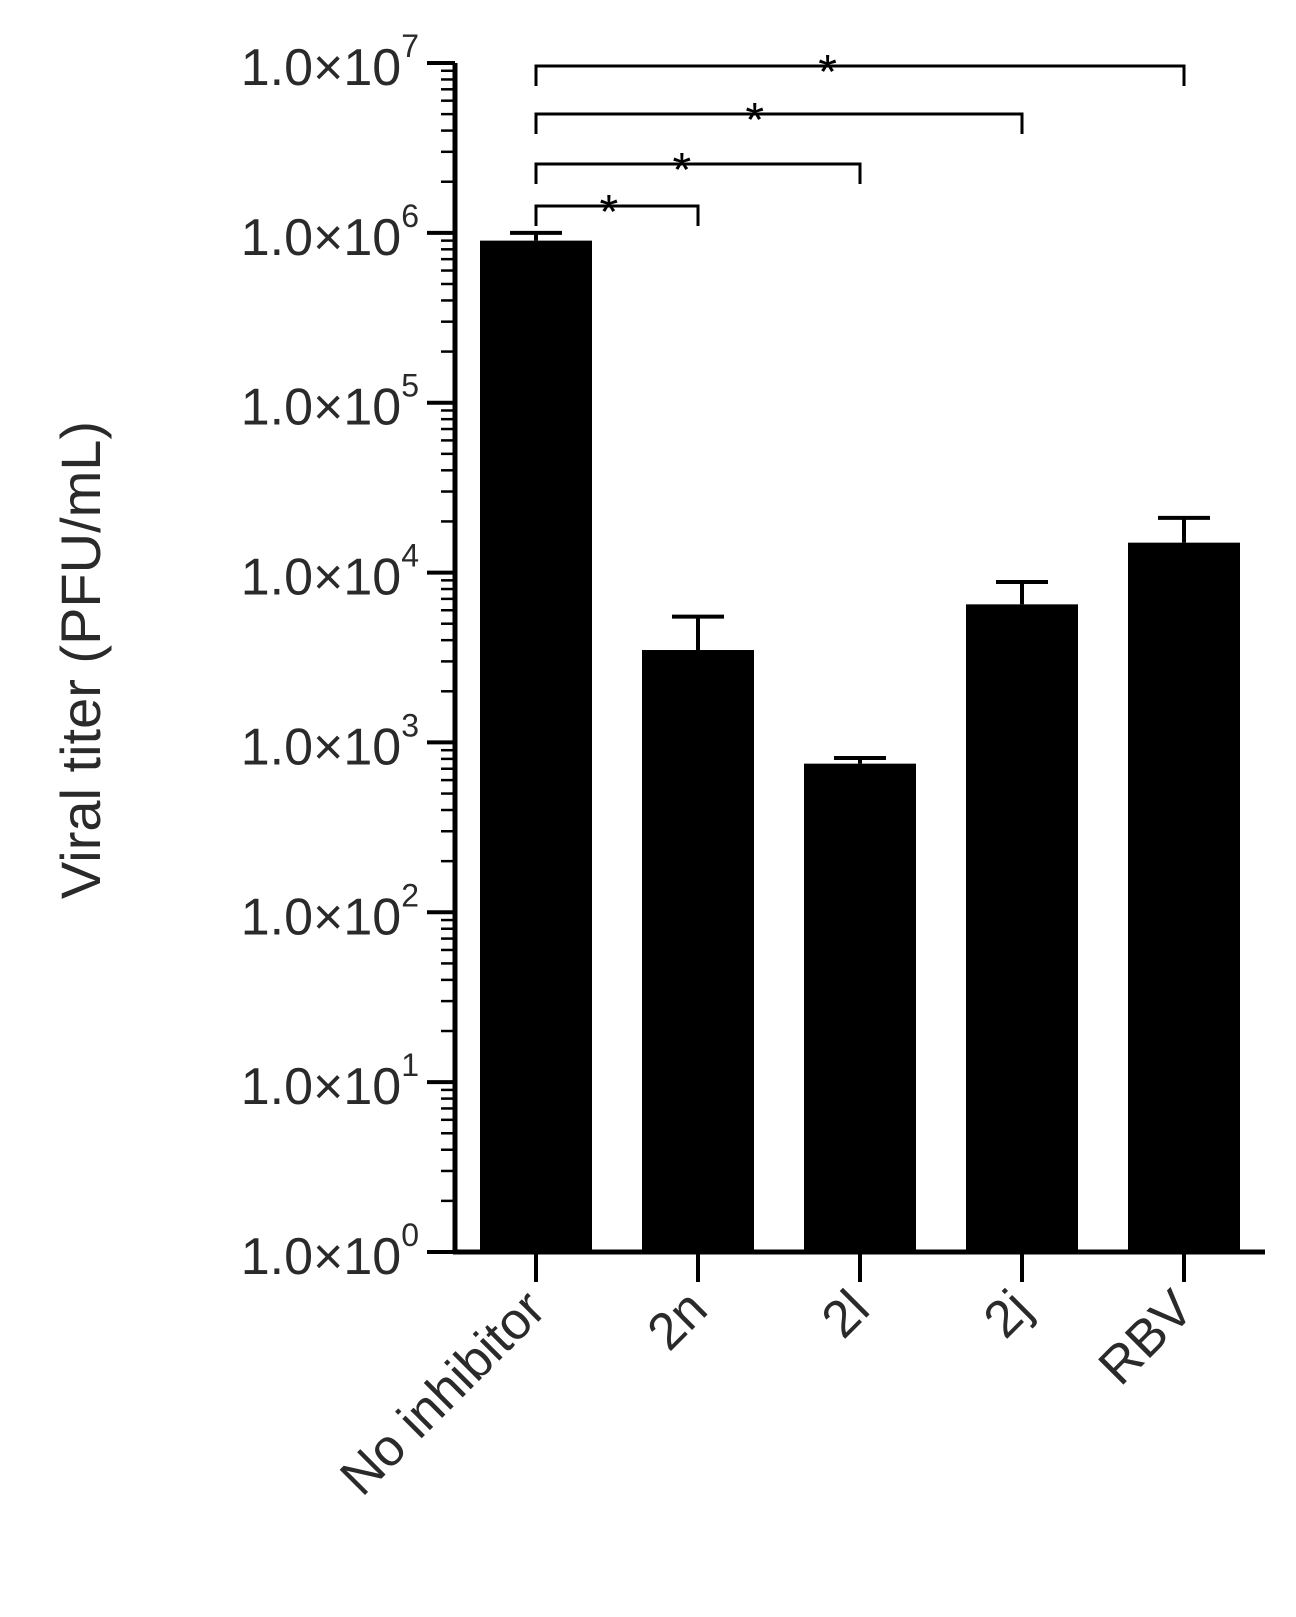 This screenshot has width=1296, height=1617. What do you see at coordinates (860, 1007) in the screenshot?
I see `bar-2l` at bounding box center [860, 1007].